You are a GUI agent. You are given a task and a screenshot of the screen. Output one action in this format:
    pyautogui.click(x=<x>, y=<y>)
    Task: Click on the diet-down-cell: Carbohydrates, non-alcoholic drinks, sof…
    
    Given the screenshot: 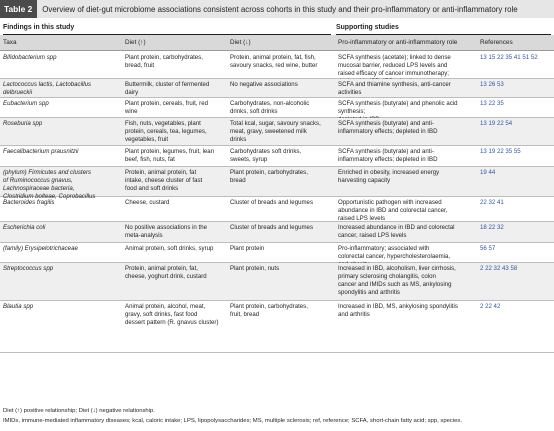 What is the action you would take?
    pyautogui.click(x=270, y=108)
    